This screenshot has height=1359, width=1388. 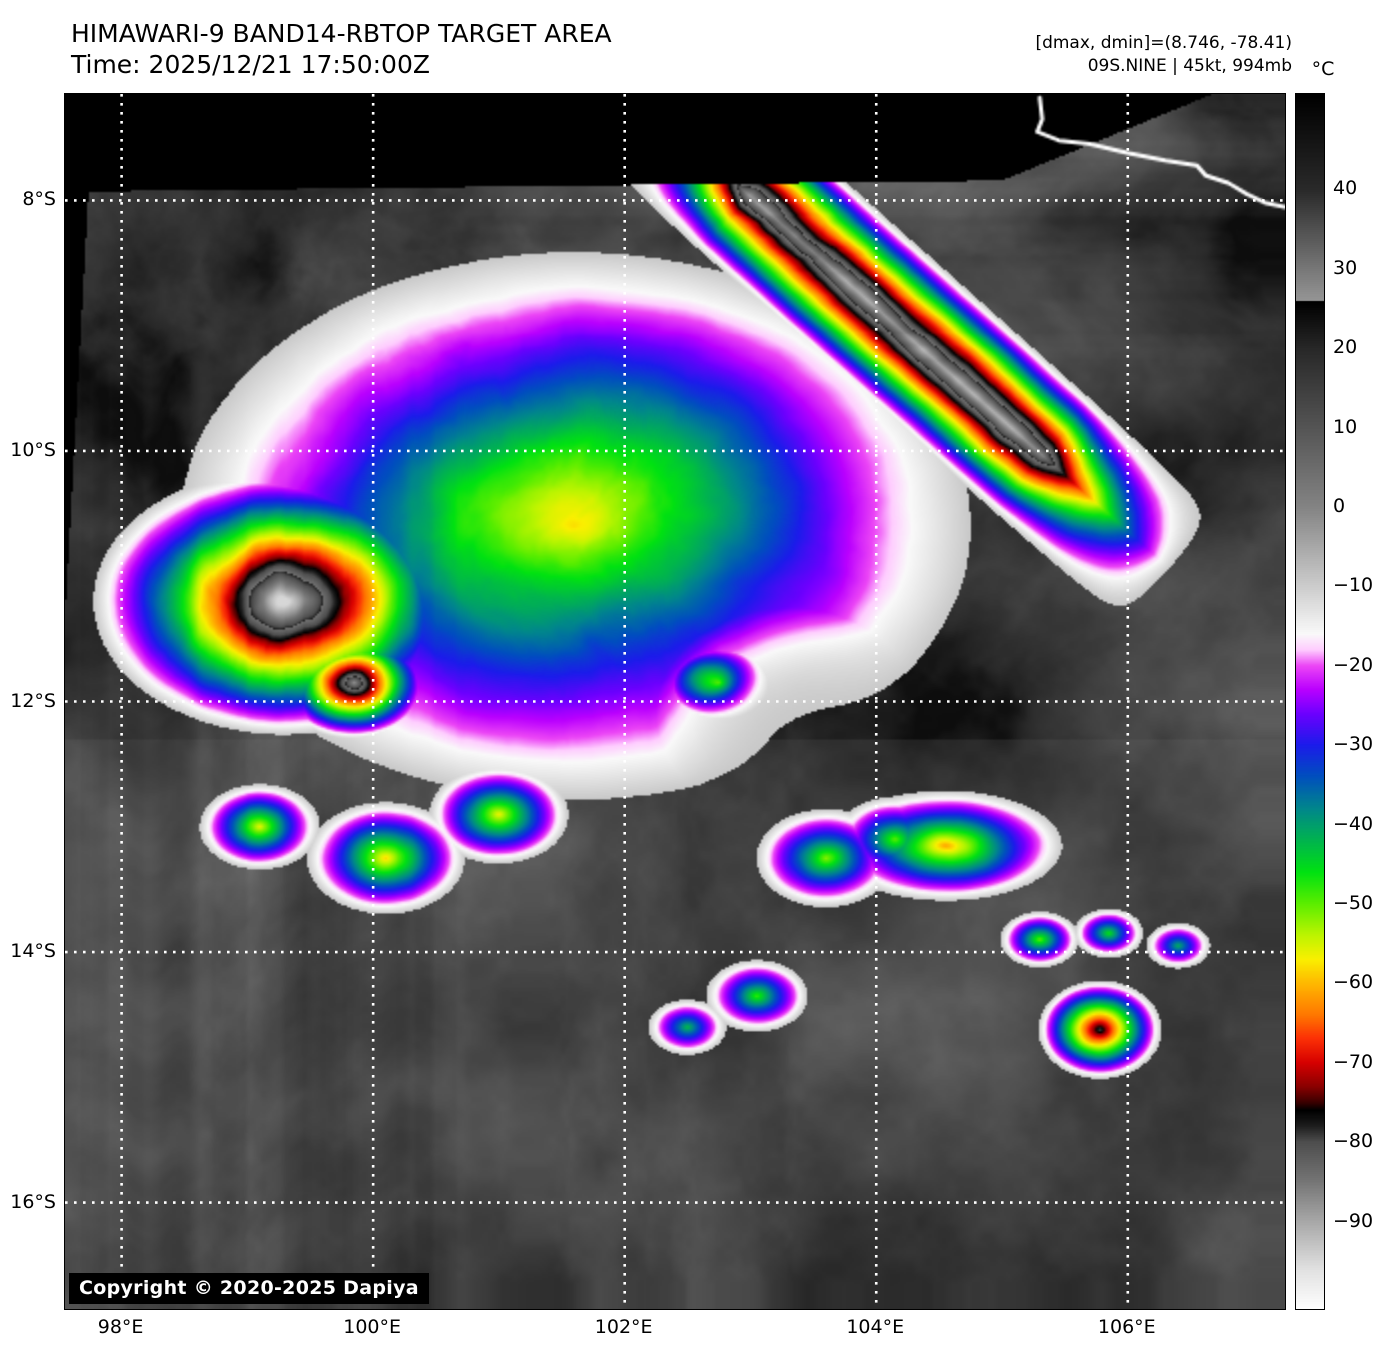 What do you see at coordinates (1189, 66) in the screenshot?
I see `storm-info-label: 09S.NINE | 45kt, 994mb` at bounding box center [1189, 66].